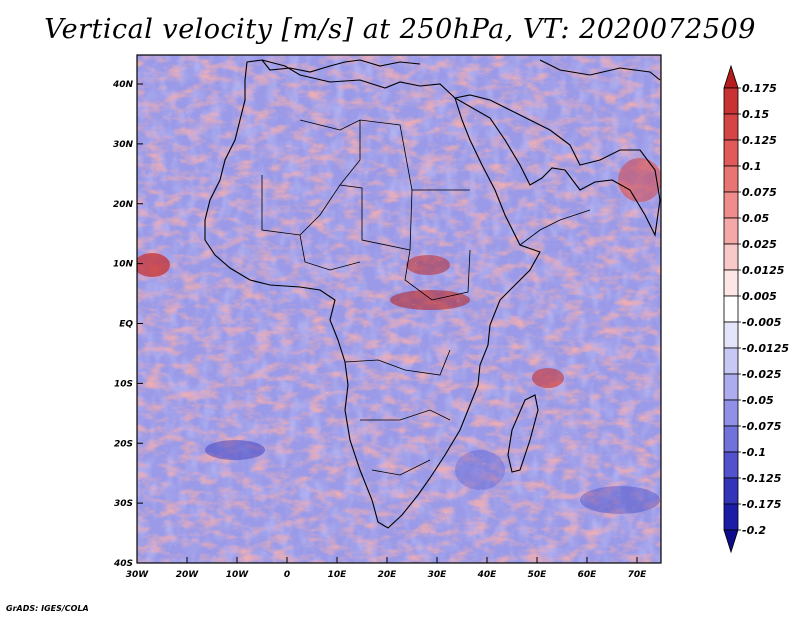  Describe the element at coordinates (123, 145) in the screenshot. I see `lat-label: 30N` at that location.